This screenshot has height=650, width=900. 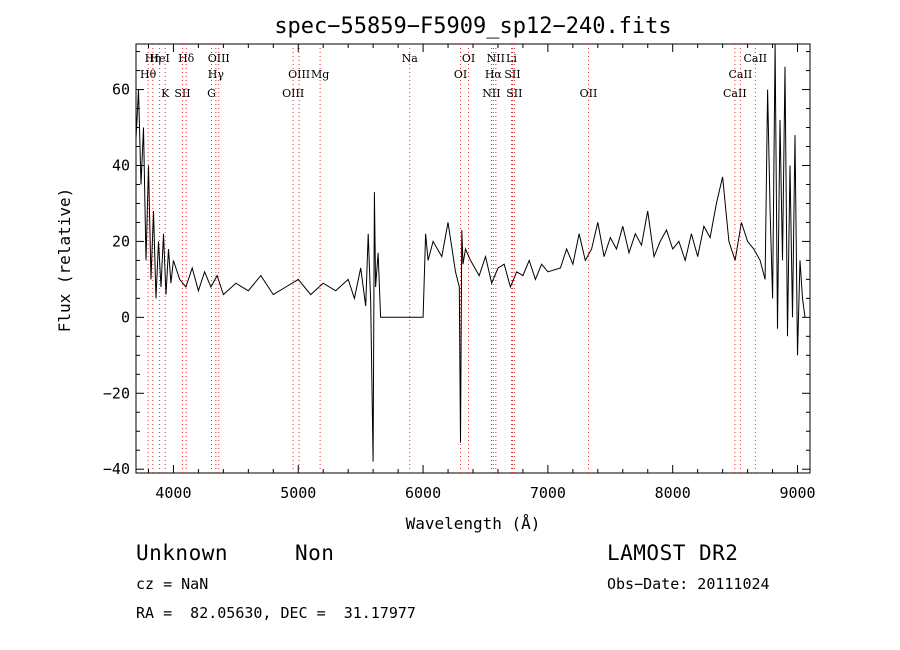 I want to click on line-label-0: Hη, so click(x=153, y=58).